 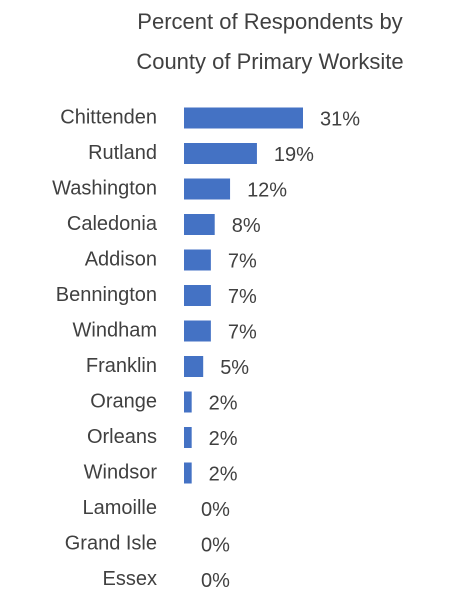 I want to click on chart-title: Percent of Respondents by, so click(x=269, y=21).